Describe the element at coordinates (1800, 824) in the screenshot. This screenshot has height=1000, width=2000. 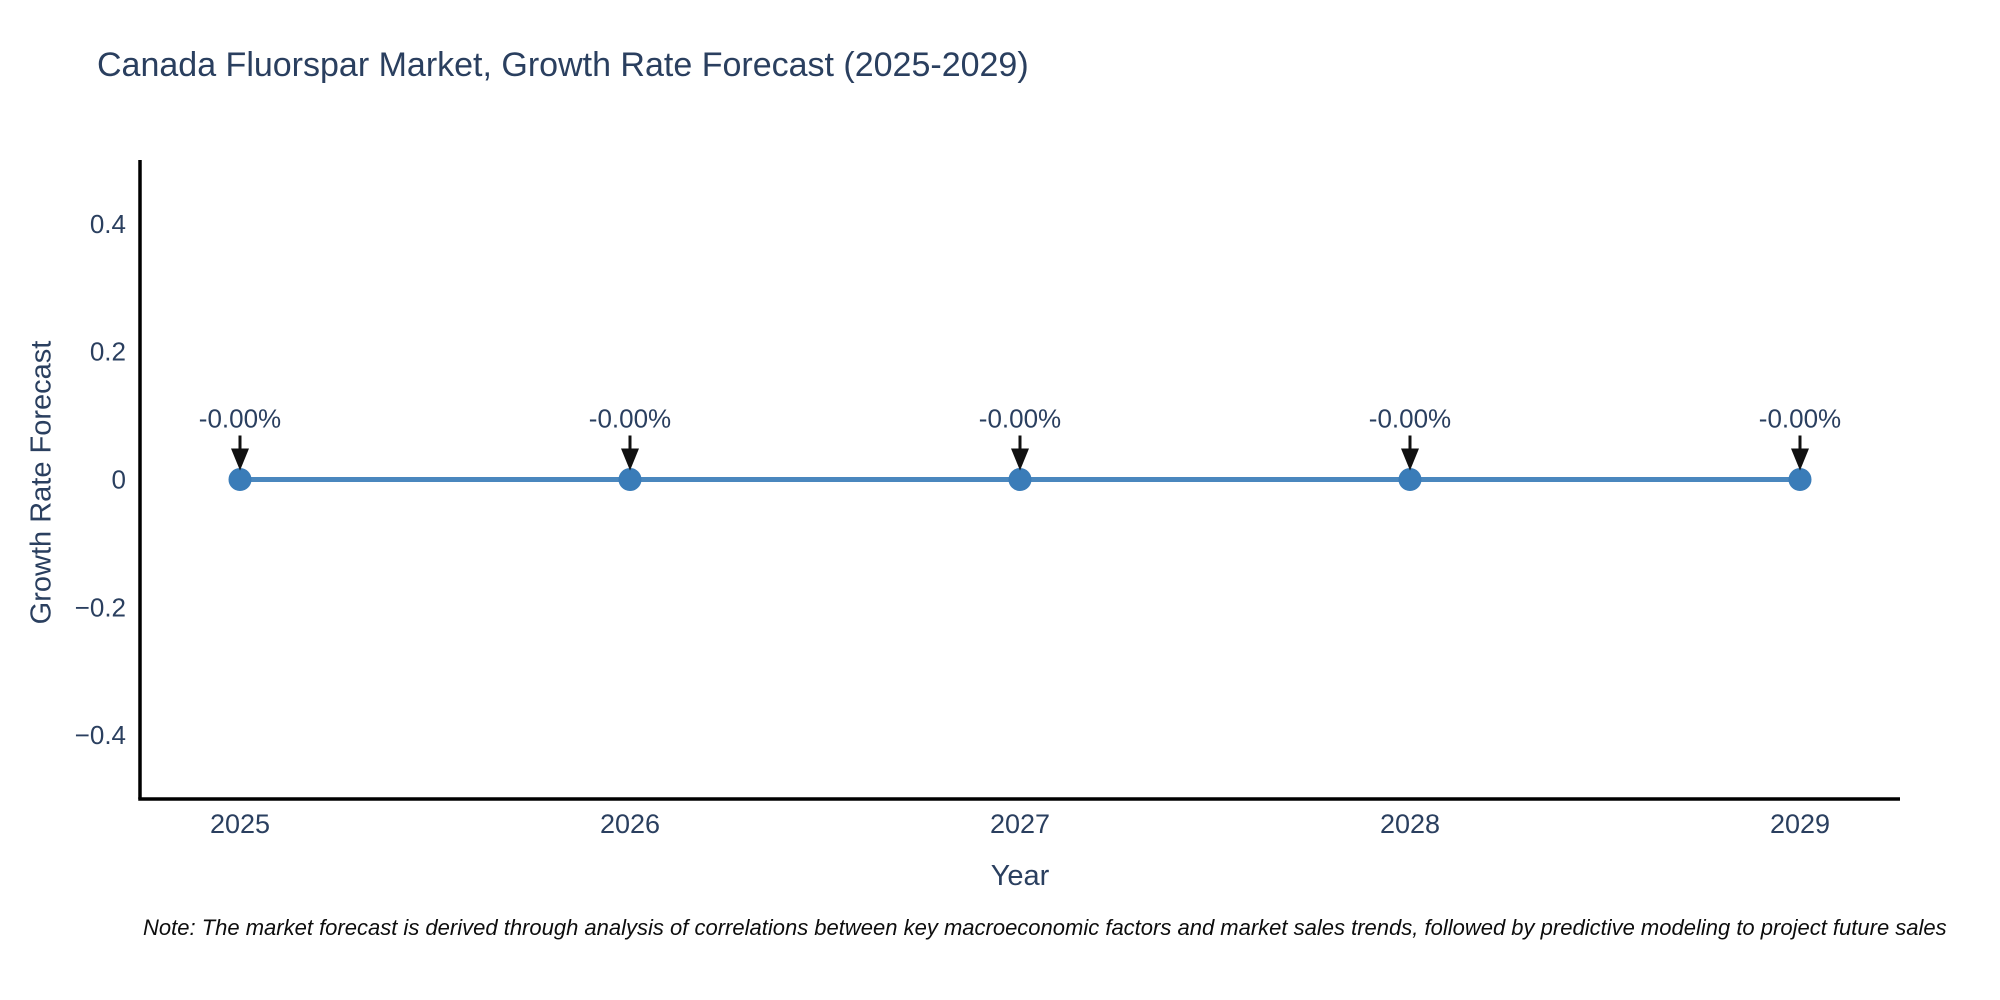
I see `x-tick-label: 2029` at that location.